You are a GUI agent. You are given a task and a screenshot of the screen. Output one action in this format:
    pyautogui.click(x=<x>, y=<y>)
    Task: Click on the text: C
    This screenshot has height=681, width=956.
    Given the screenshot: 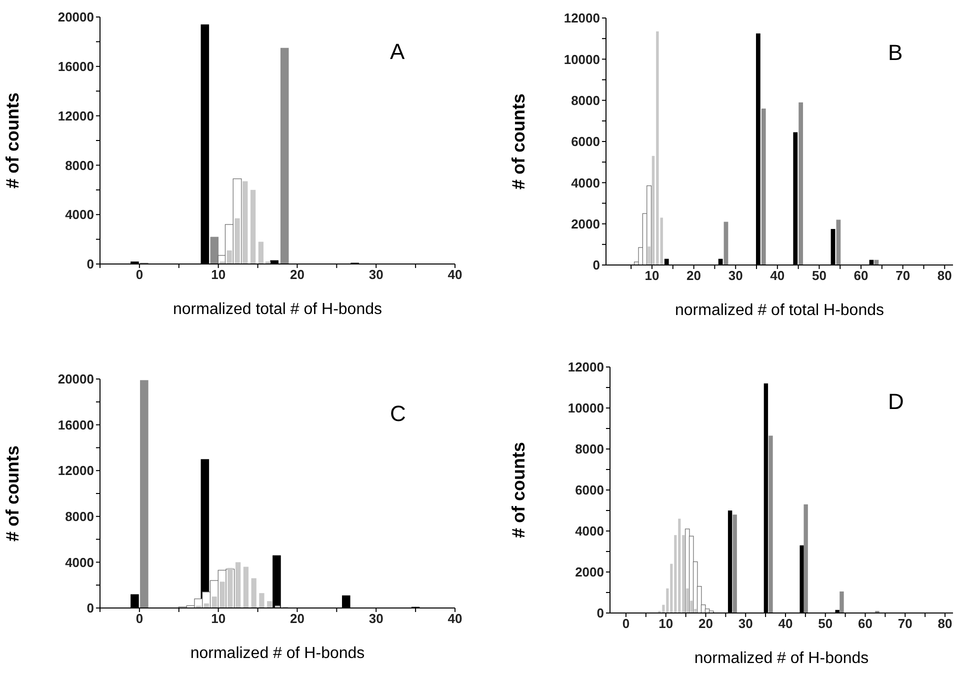 What is the action you would take?
    pyautogui.click(x=398, y=414)
    